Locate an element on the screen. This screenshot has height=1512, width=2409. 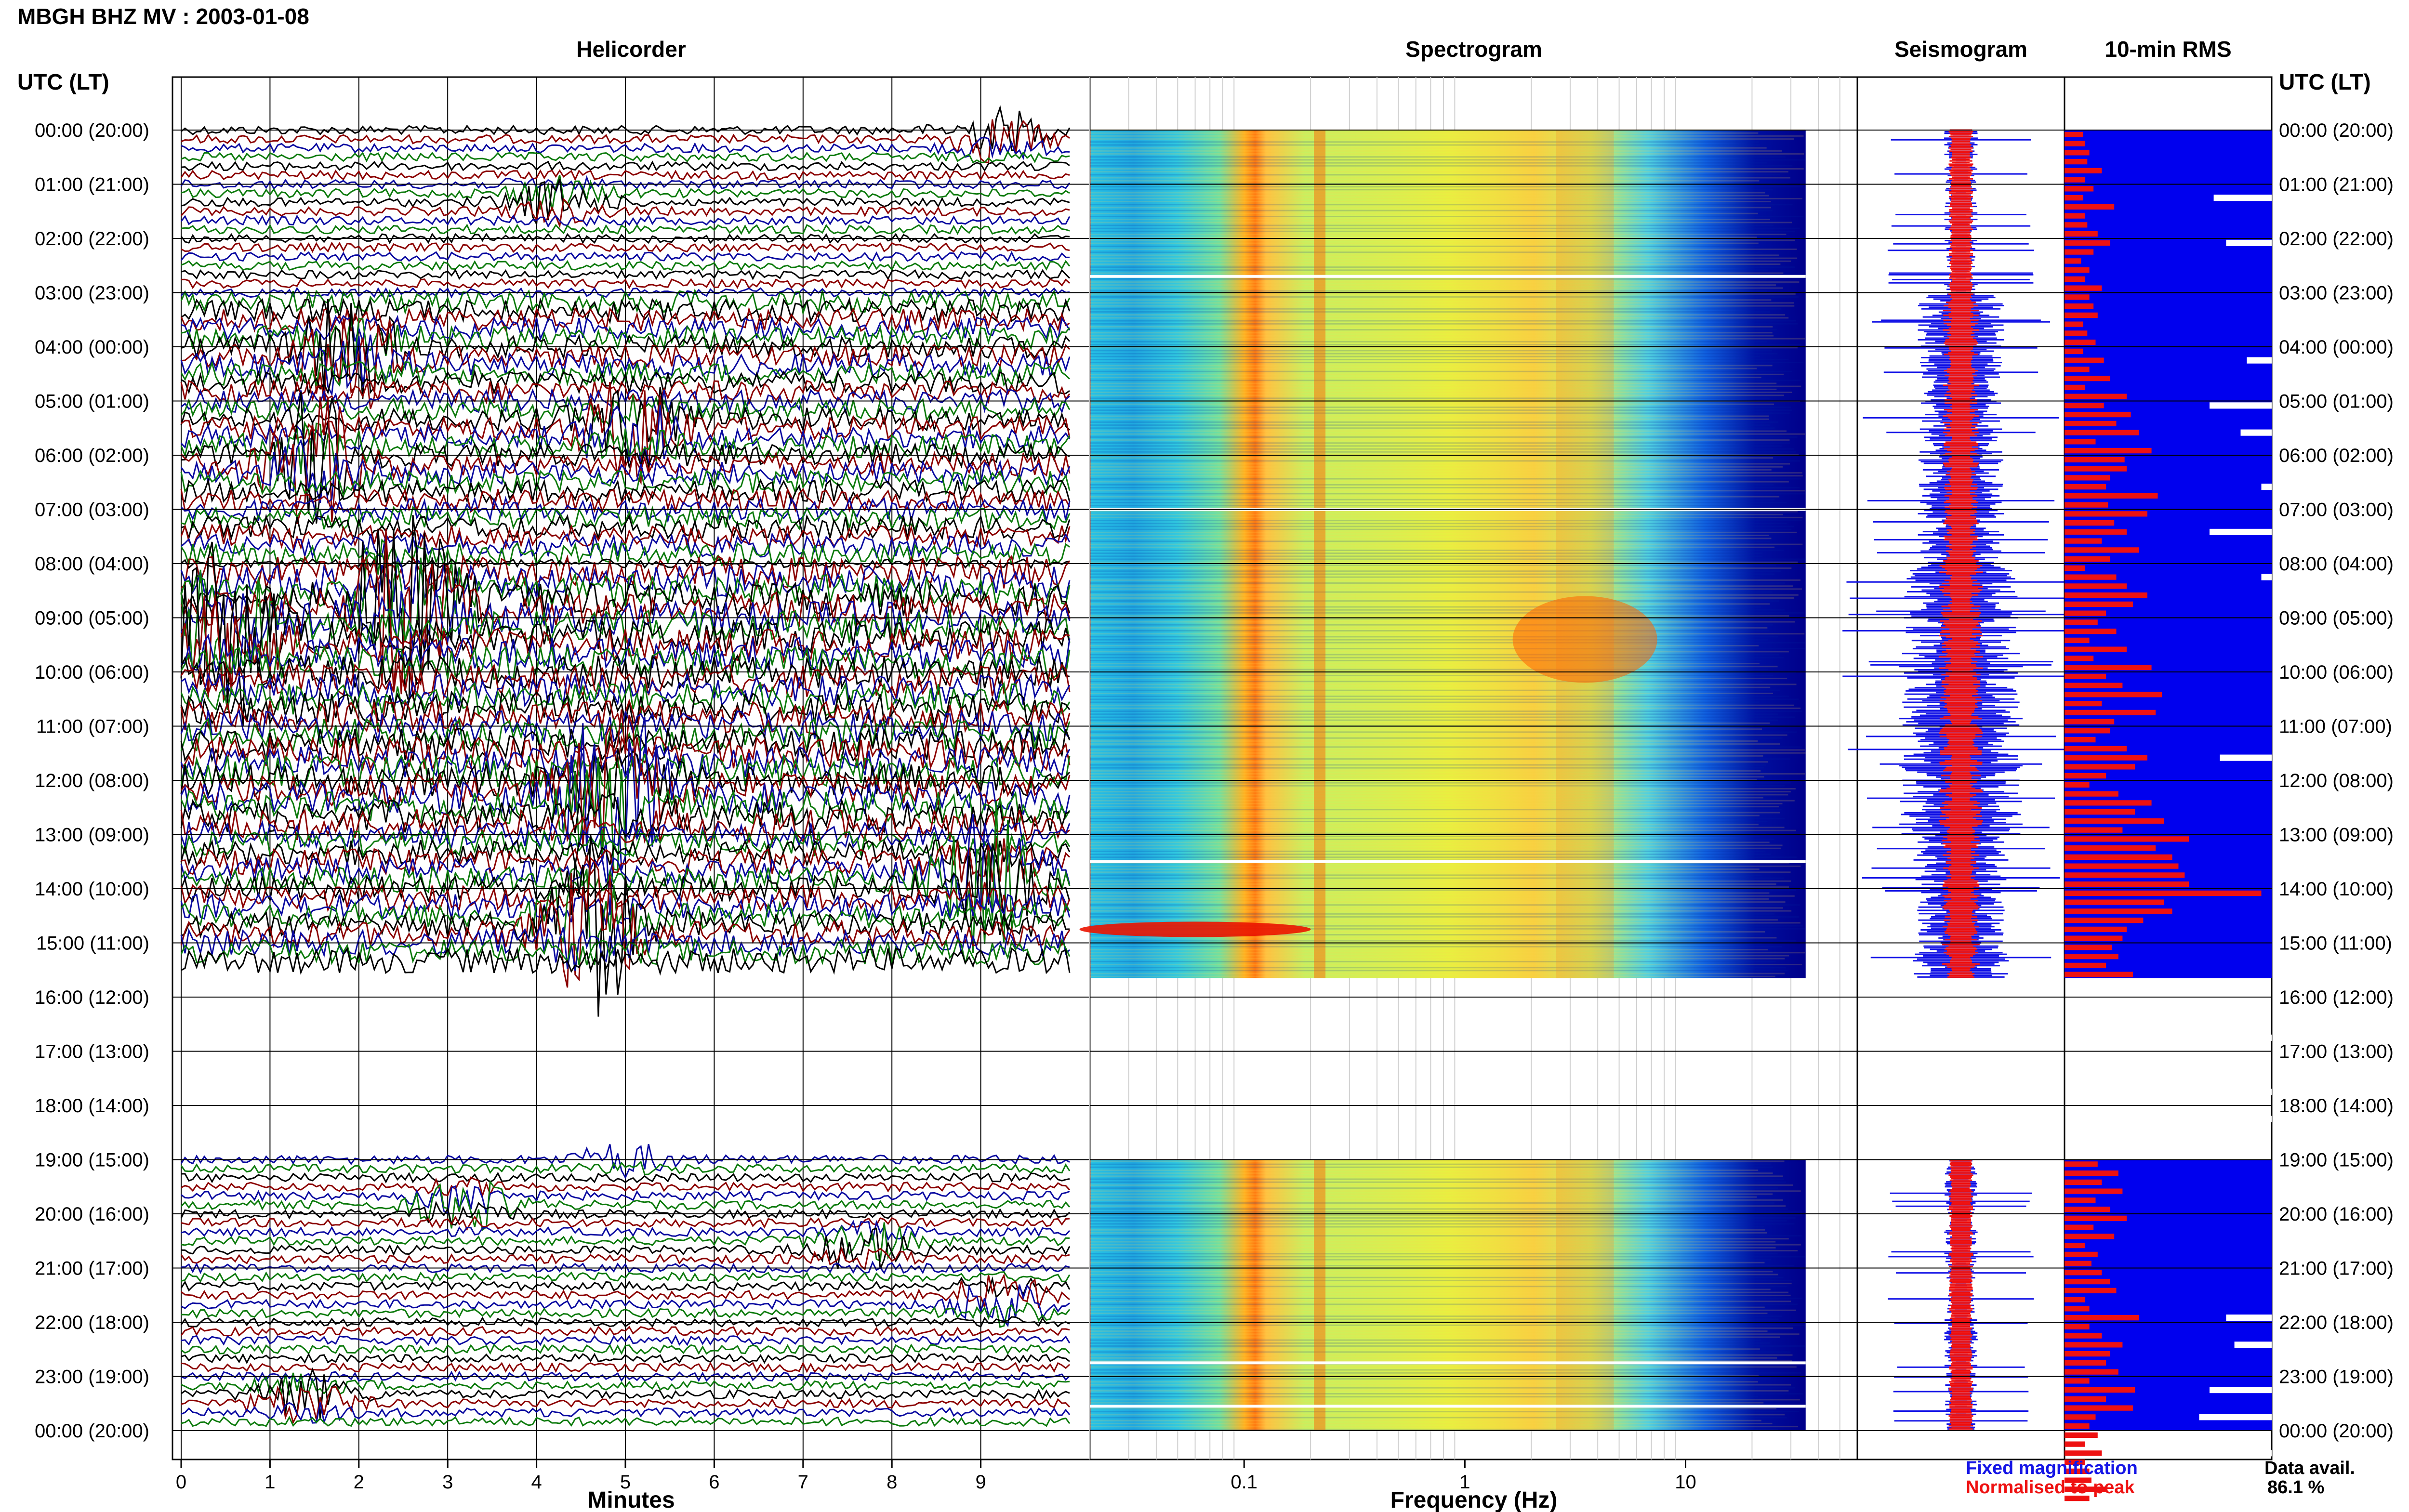
time-label-right: 04:00 (00:00) is located at coordinates (2336, 347).